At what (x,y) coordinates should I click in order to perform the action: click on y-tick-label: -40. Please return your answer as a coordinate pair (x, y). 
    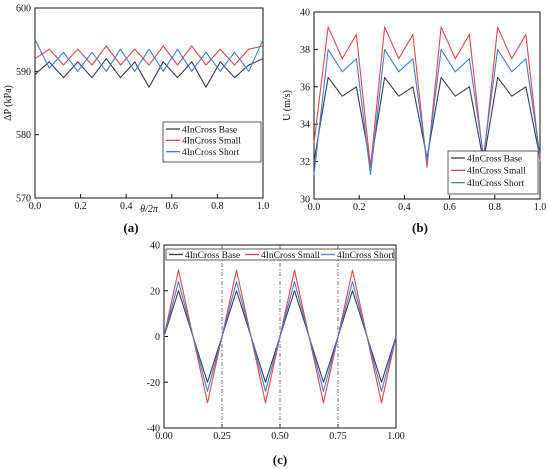
    Looking at the image, I should click on (153, 429).